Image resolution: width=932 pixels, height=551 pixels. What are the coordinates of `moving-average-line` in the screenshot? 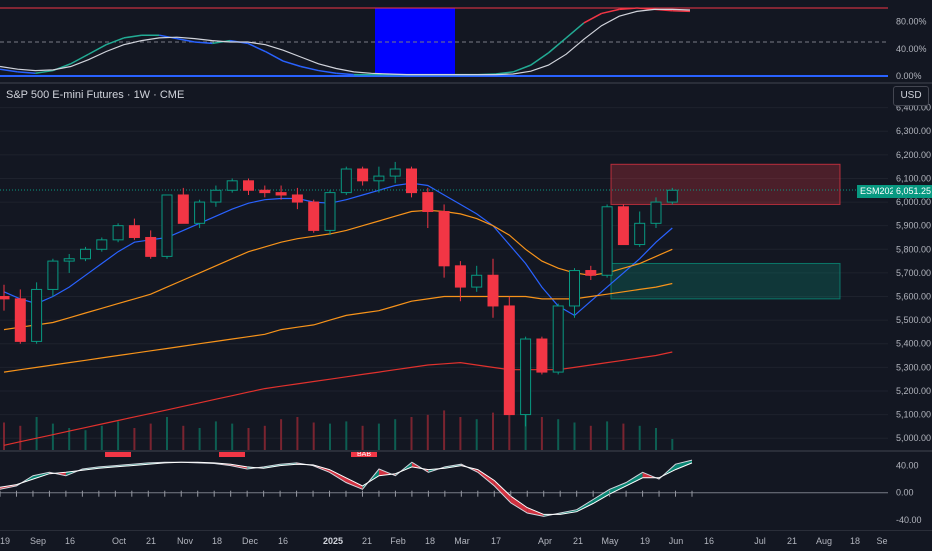 It's located at (338, 398).